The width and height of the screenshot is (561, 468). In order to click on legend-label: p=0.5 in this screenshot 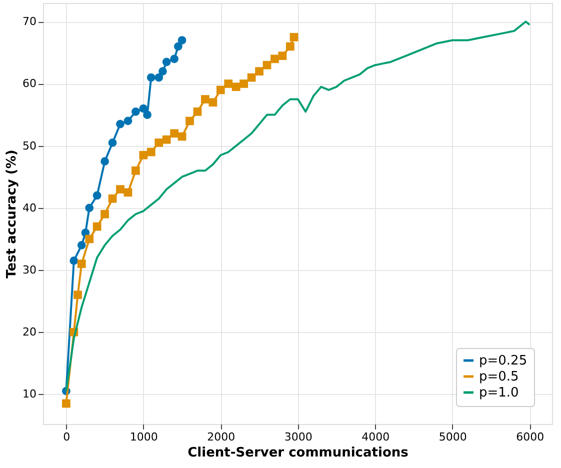, I will do `click(499, 377)`.